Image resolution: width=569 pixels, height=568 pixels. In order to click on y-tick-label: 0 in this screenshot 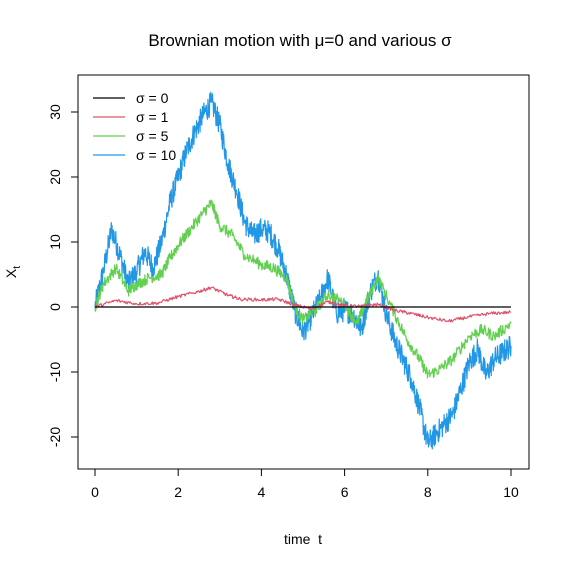, I will do `click(55, 307)`.